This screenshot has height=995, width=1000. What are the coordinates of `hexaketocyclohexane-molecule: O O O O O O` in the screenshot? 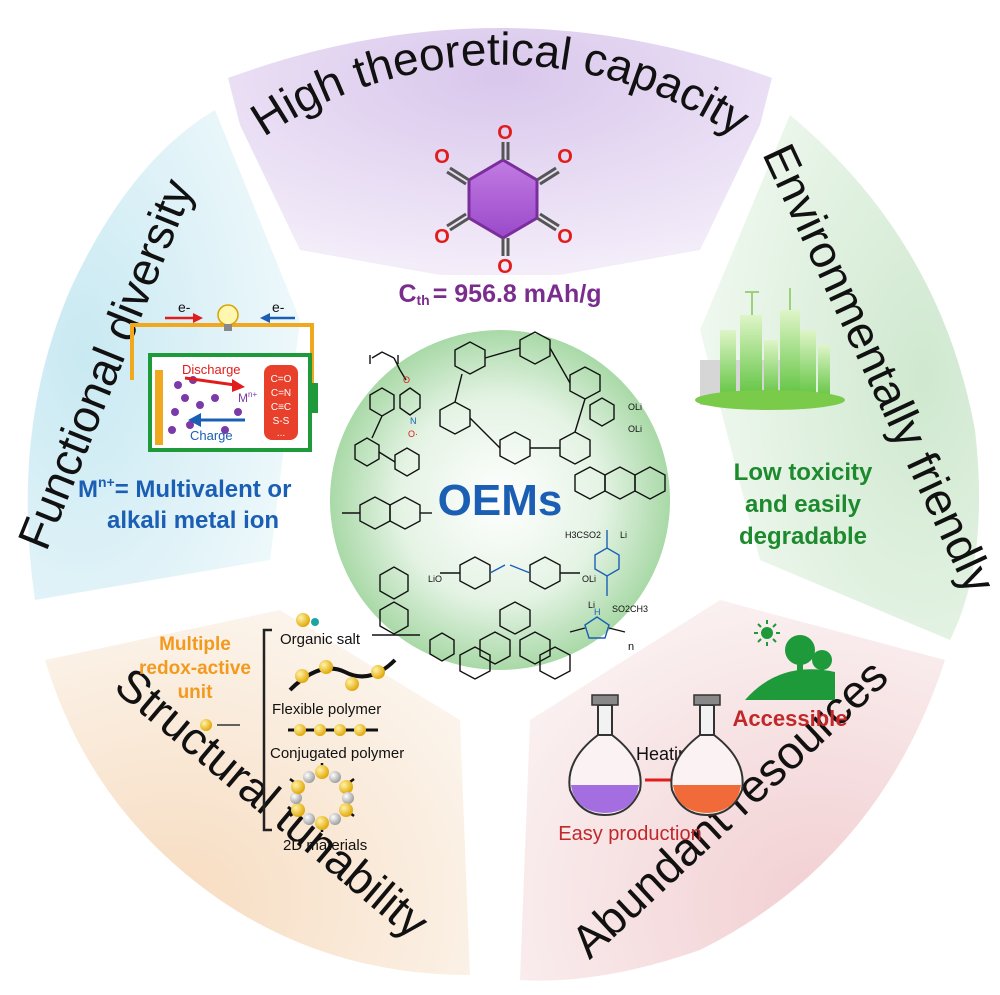 It's located at (503, 200).